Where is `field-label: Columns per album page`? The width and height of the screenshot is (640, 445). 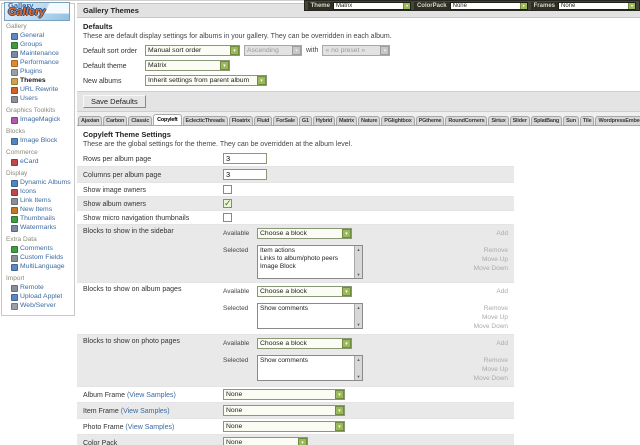
field-label: Columns per album page is located at coordinates (122, 175).